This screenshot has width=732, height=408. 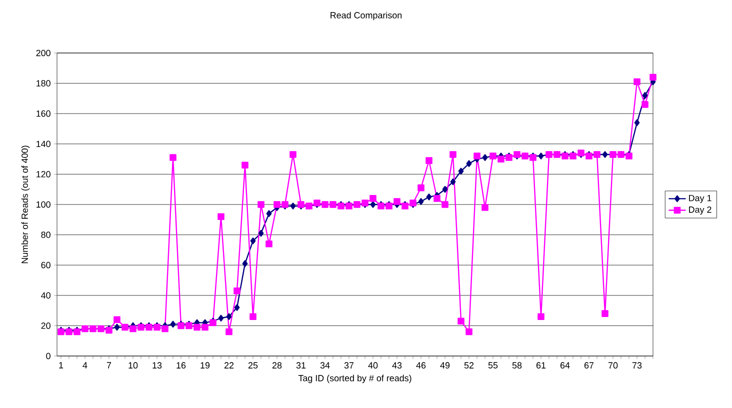 I want to click on y-tick-label: 20, so click(x=45, y=325).